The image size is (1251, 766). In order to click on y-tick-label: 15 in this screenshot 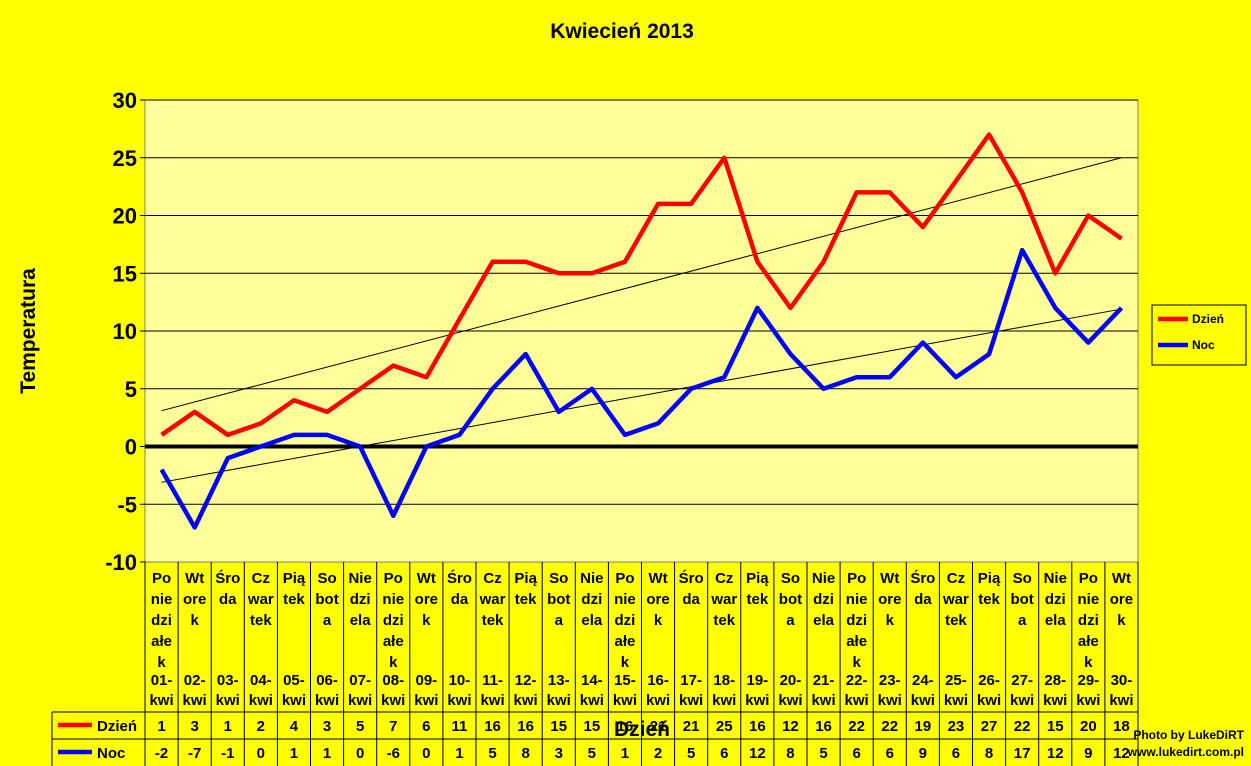, I will do `click(125, 273)`.